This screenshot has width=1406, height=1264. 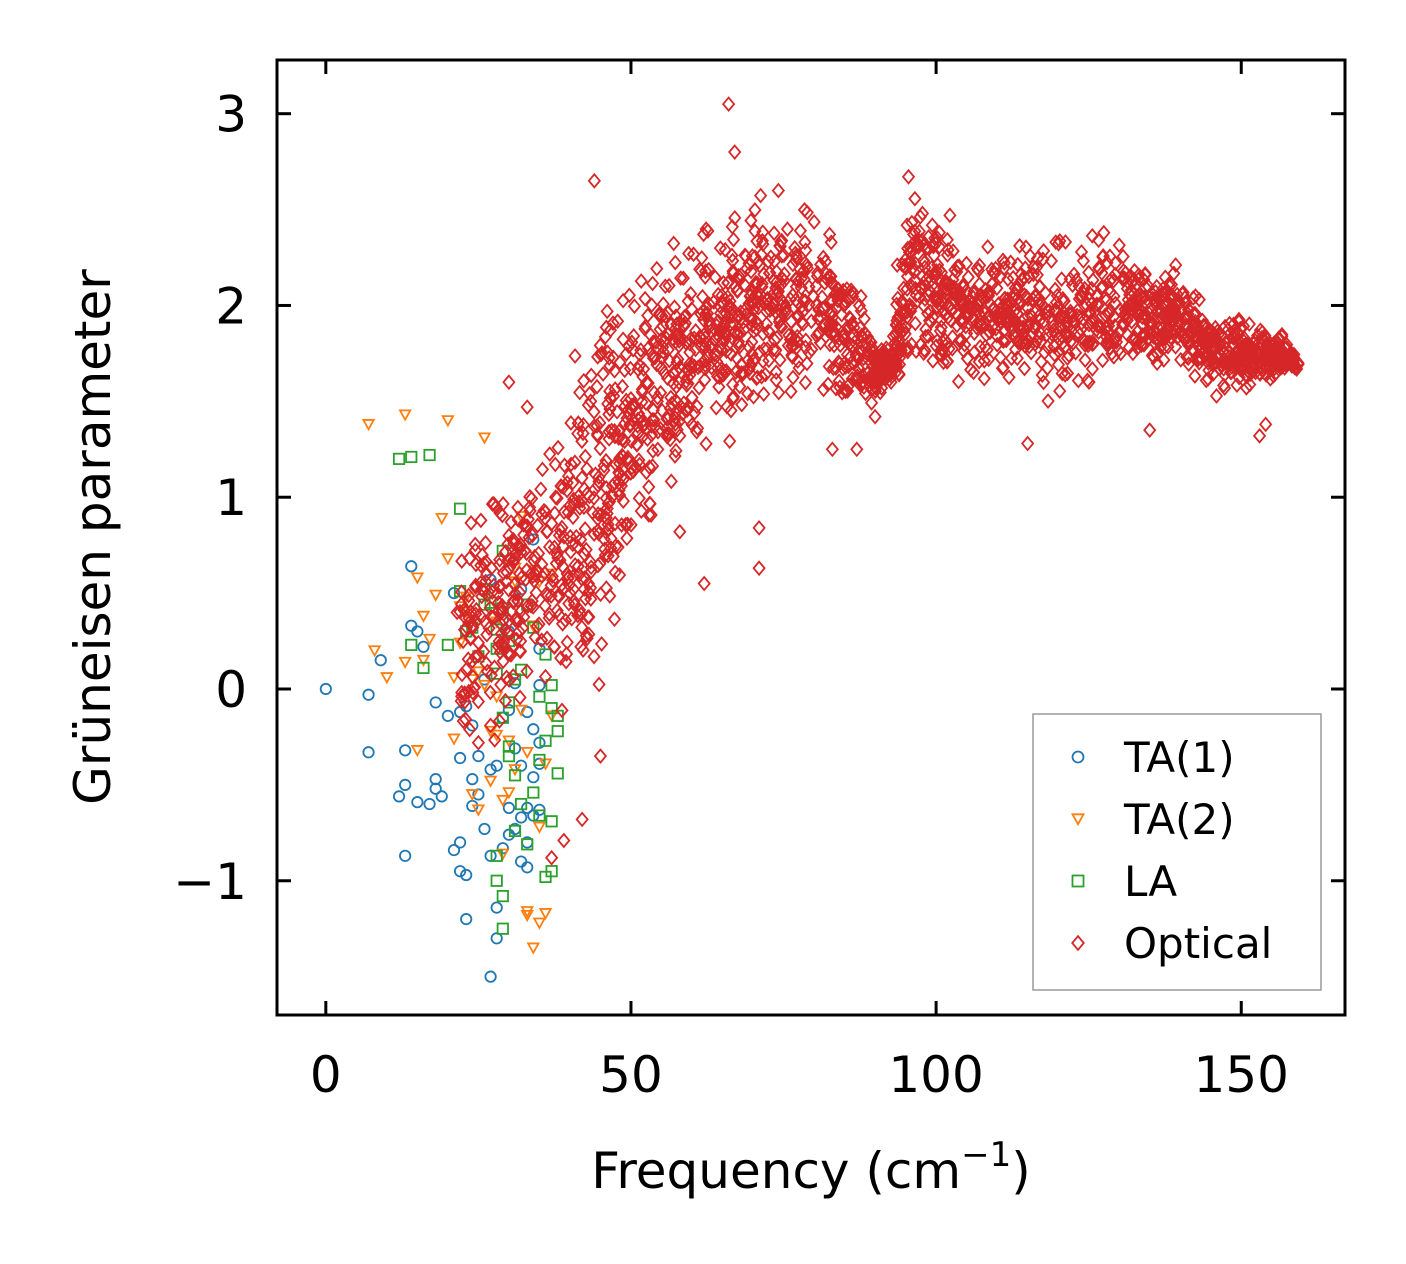 I want to click on legend-box, so click(x=1177, y=852).